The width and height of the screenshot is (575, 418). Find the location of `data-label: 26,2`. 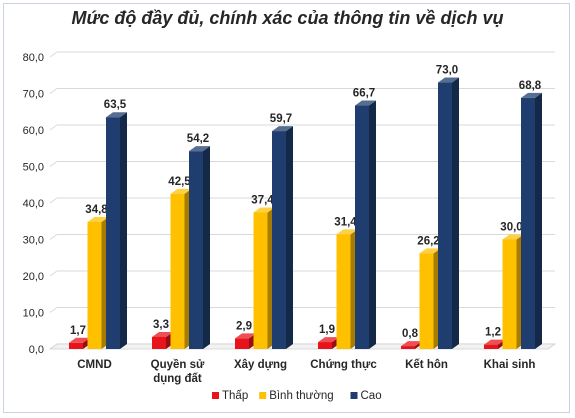

data-label: 26,2 is located at coordinates (428, 241).